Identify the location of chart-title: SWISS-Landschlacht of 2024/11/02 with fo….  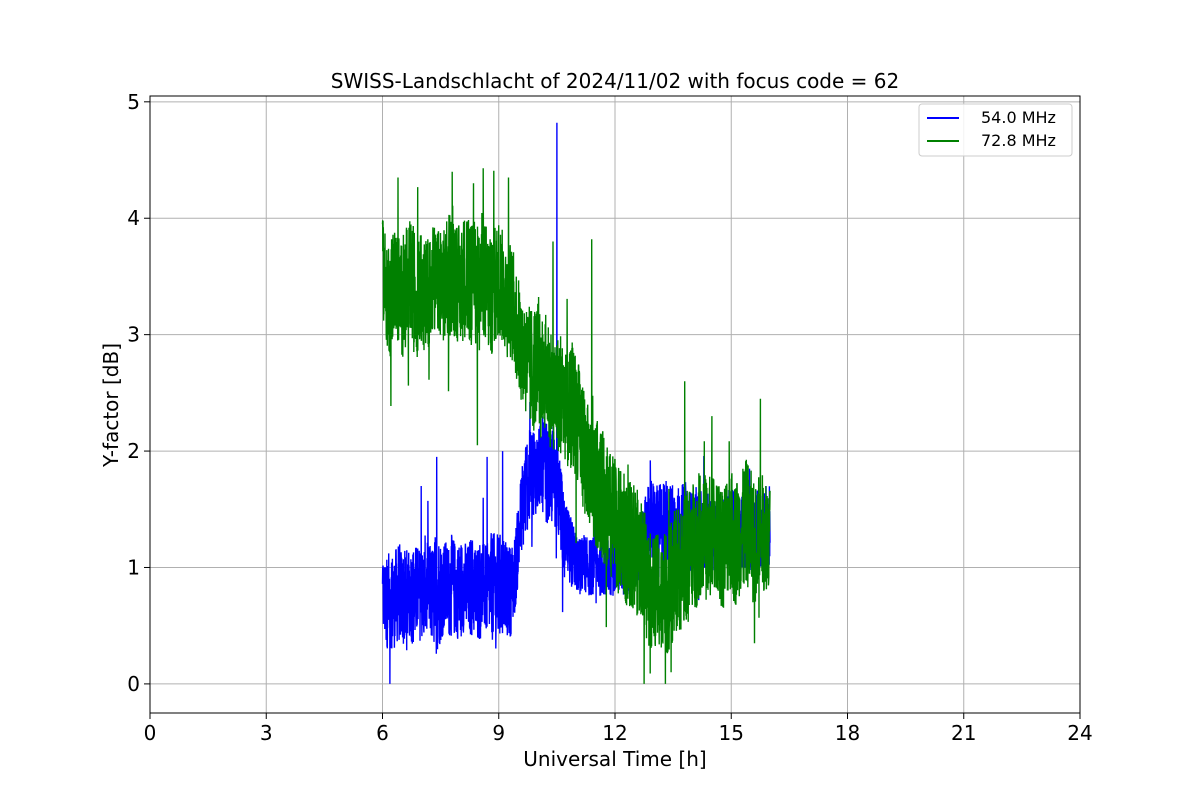
(615, 81).